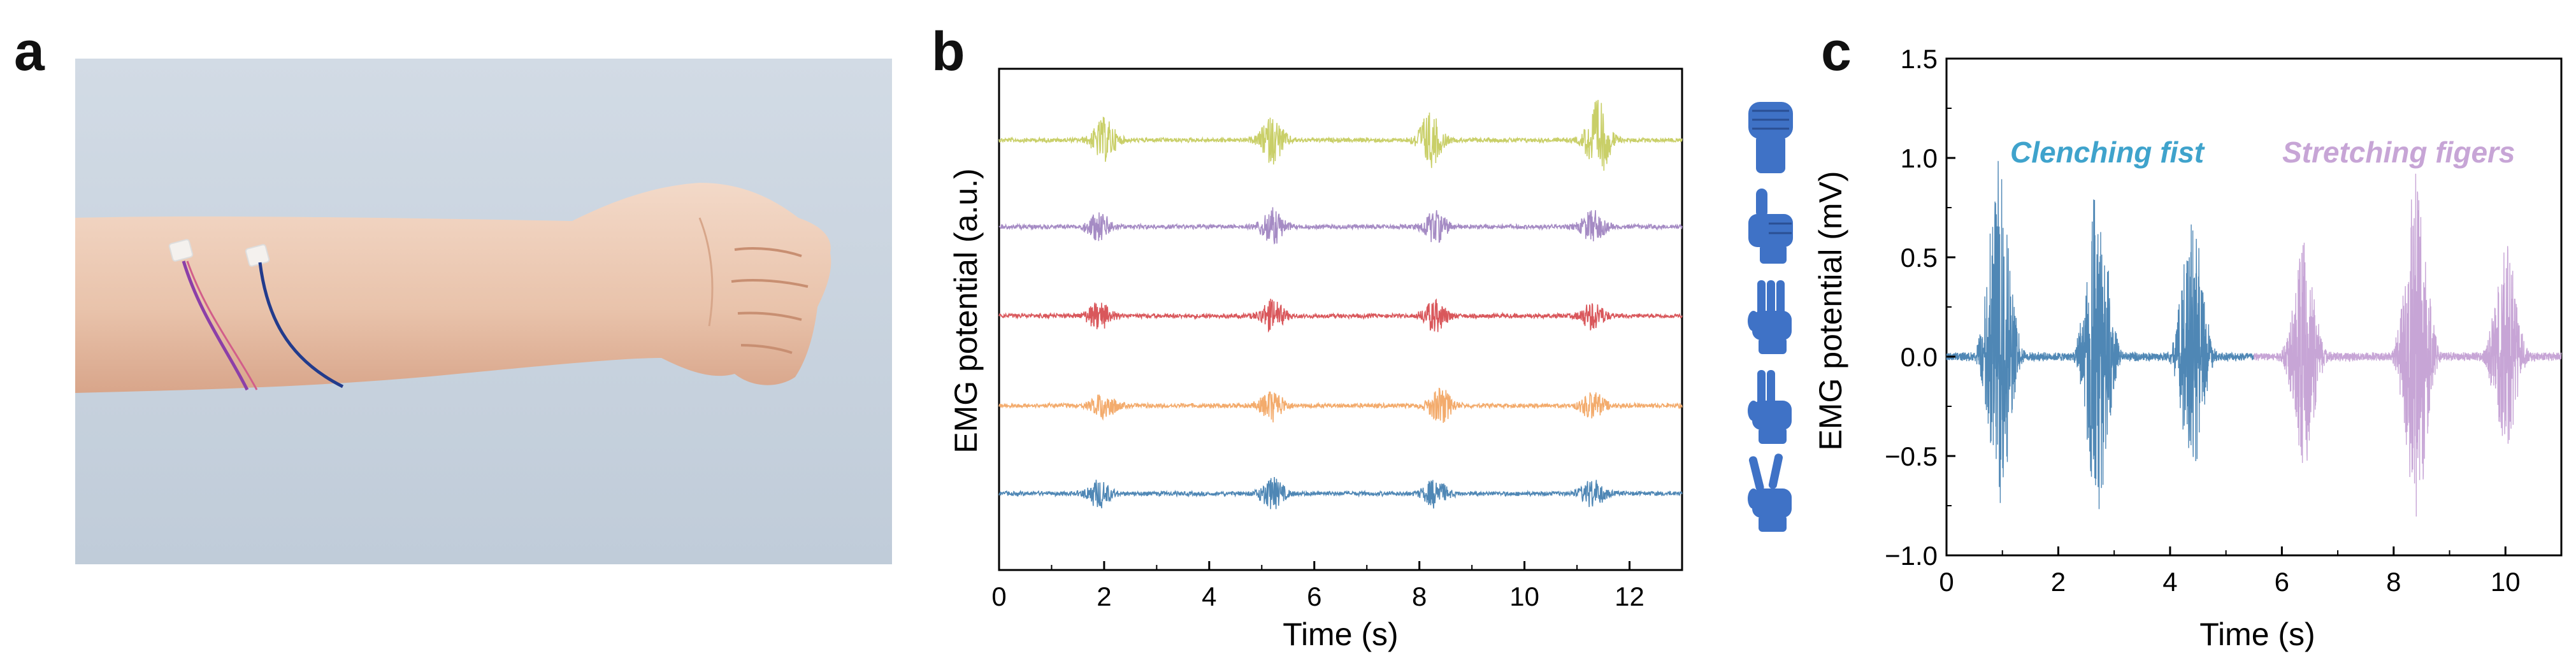  Describe the element at coordinates (1837, 51) in the screenshot. I see `panel-c-letter: c` at that location.